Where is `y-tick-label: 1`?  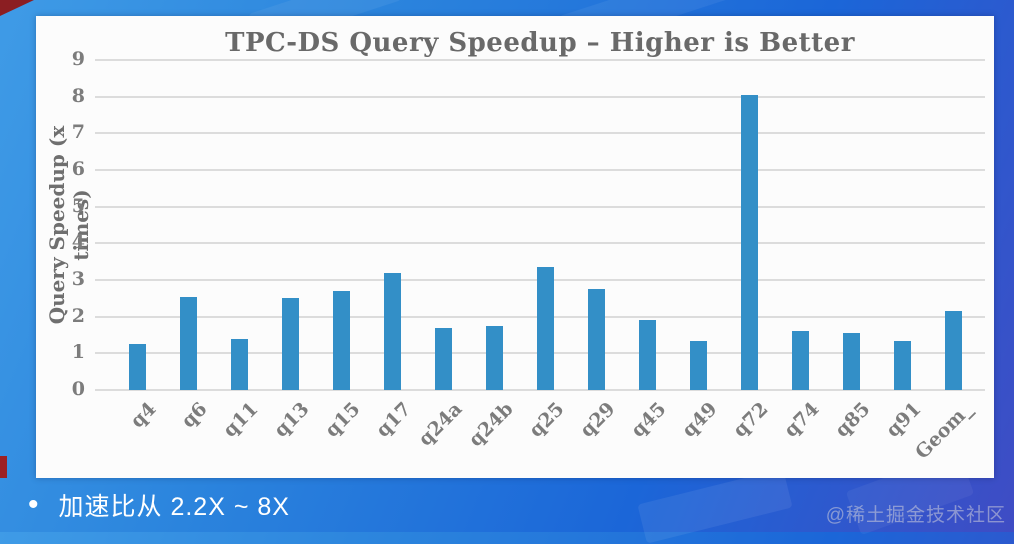 y-tick-label: 1 is located at coordinates (78, 352).